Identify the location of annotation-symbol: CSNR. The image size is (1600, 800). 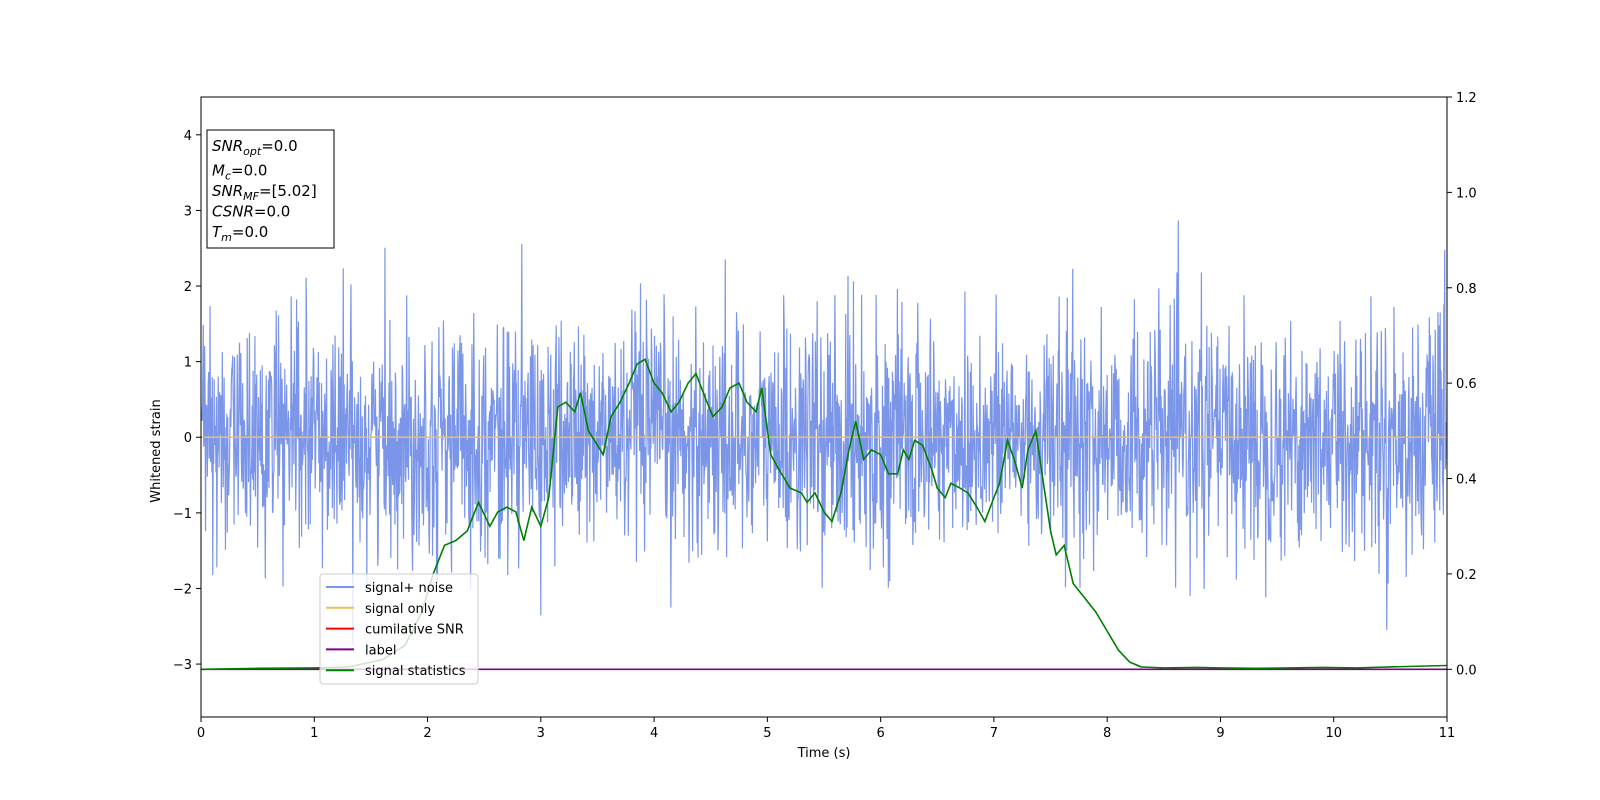
(233, 212).